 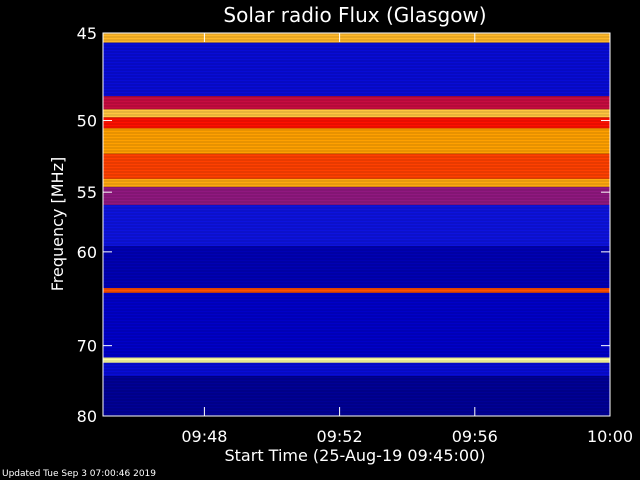 I want to click on chart-title: Solar radio Flux (Glasgow), so click(x=354, y=15).